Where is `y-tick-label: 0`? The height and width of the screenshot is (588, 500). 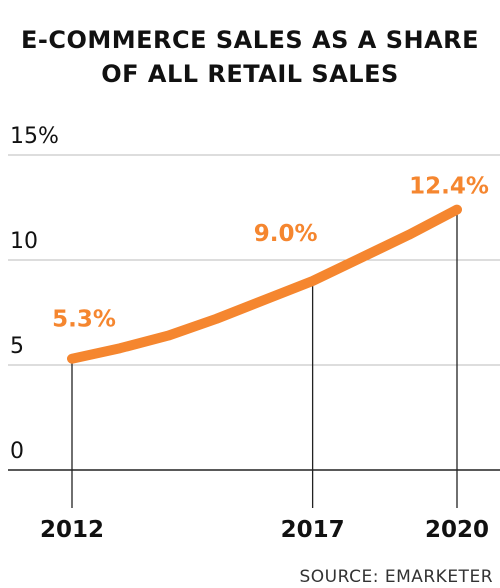
y-tick-label: 0 is located at coordinates (17, 451).